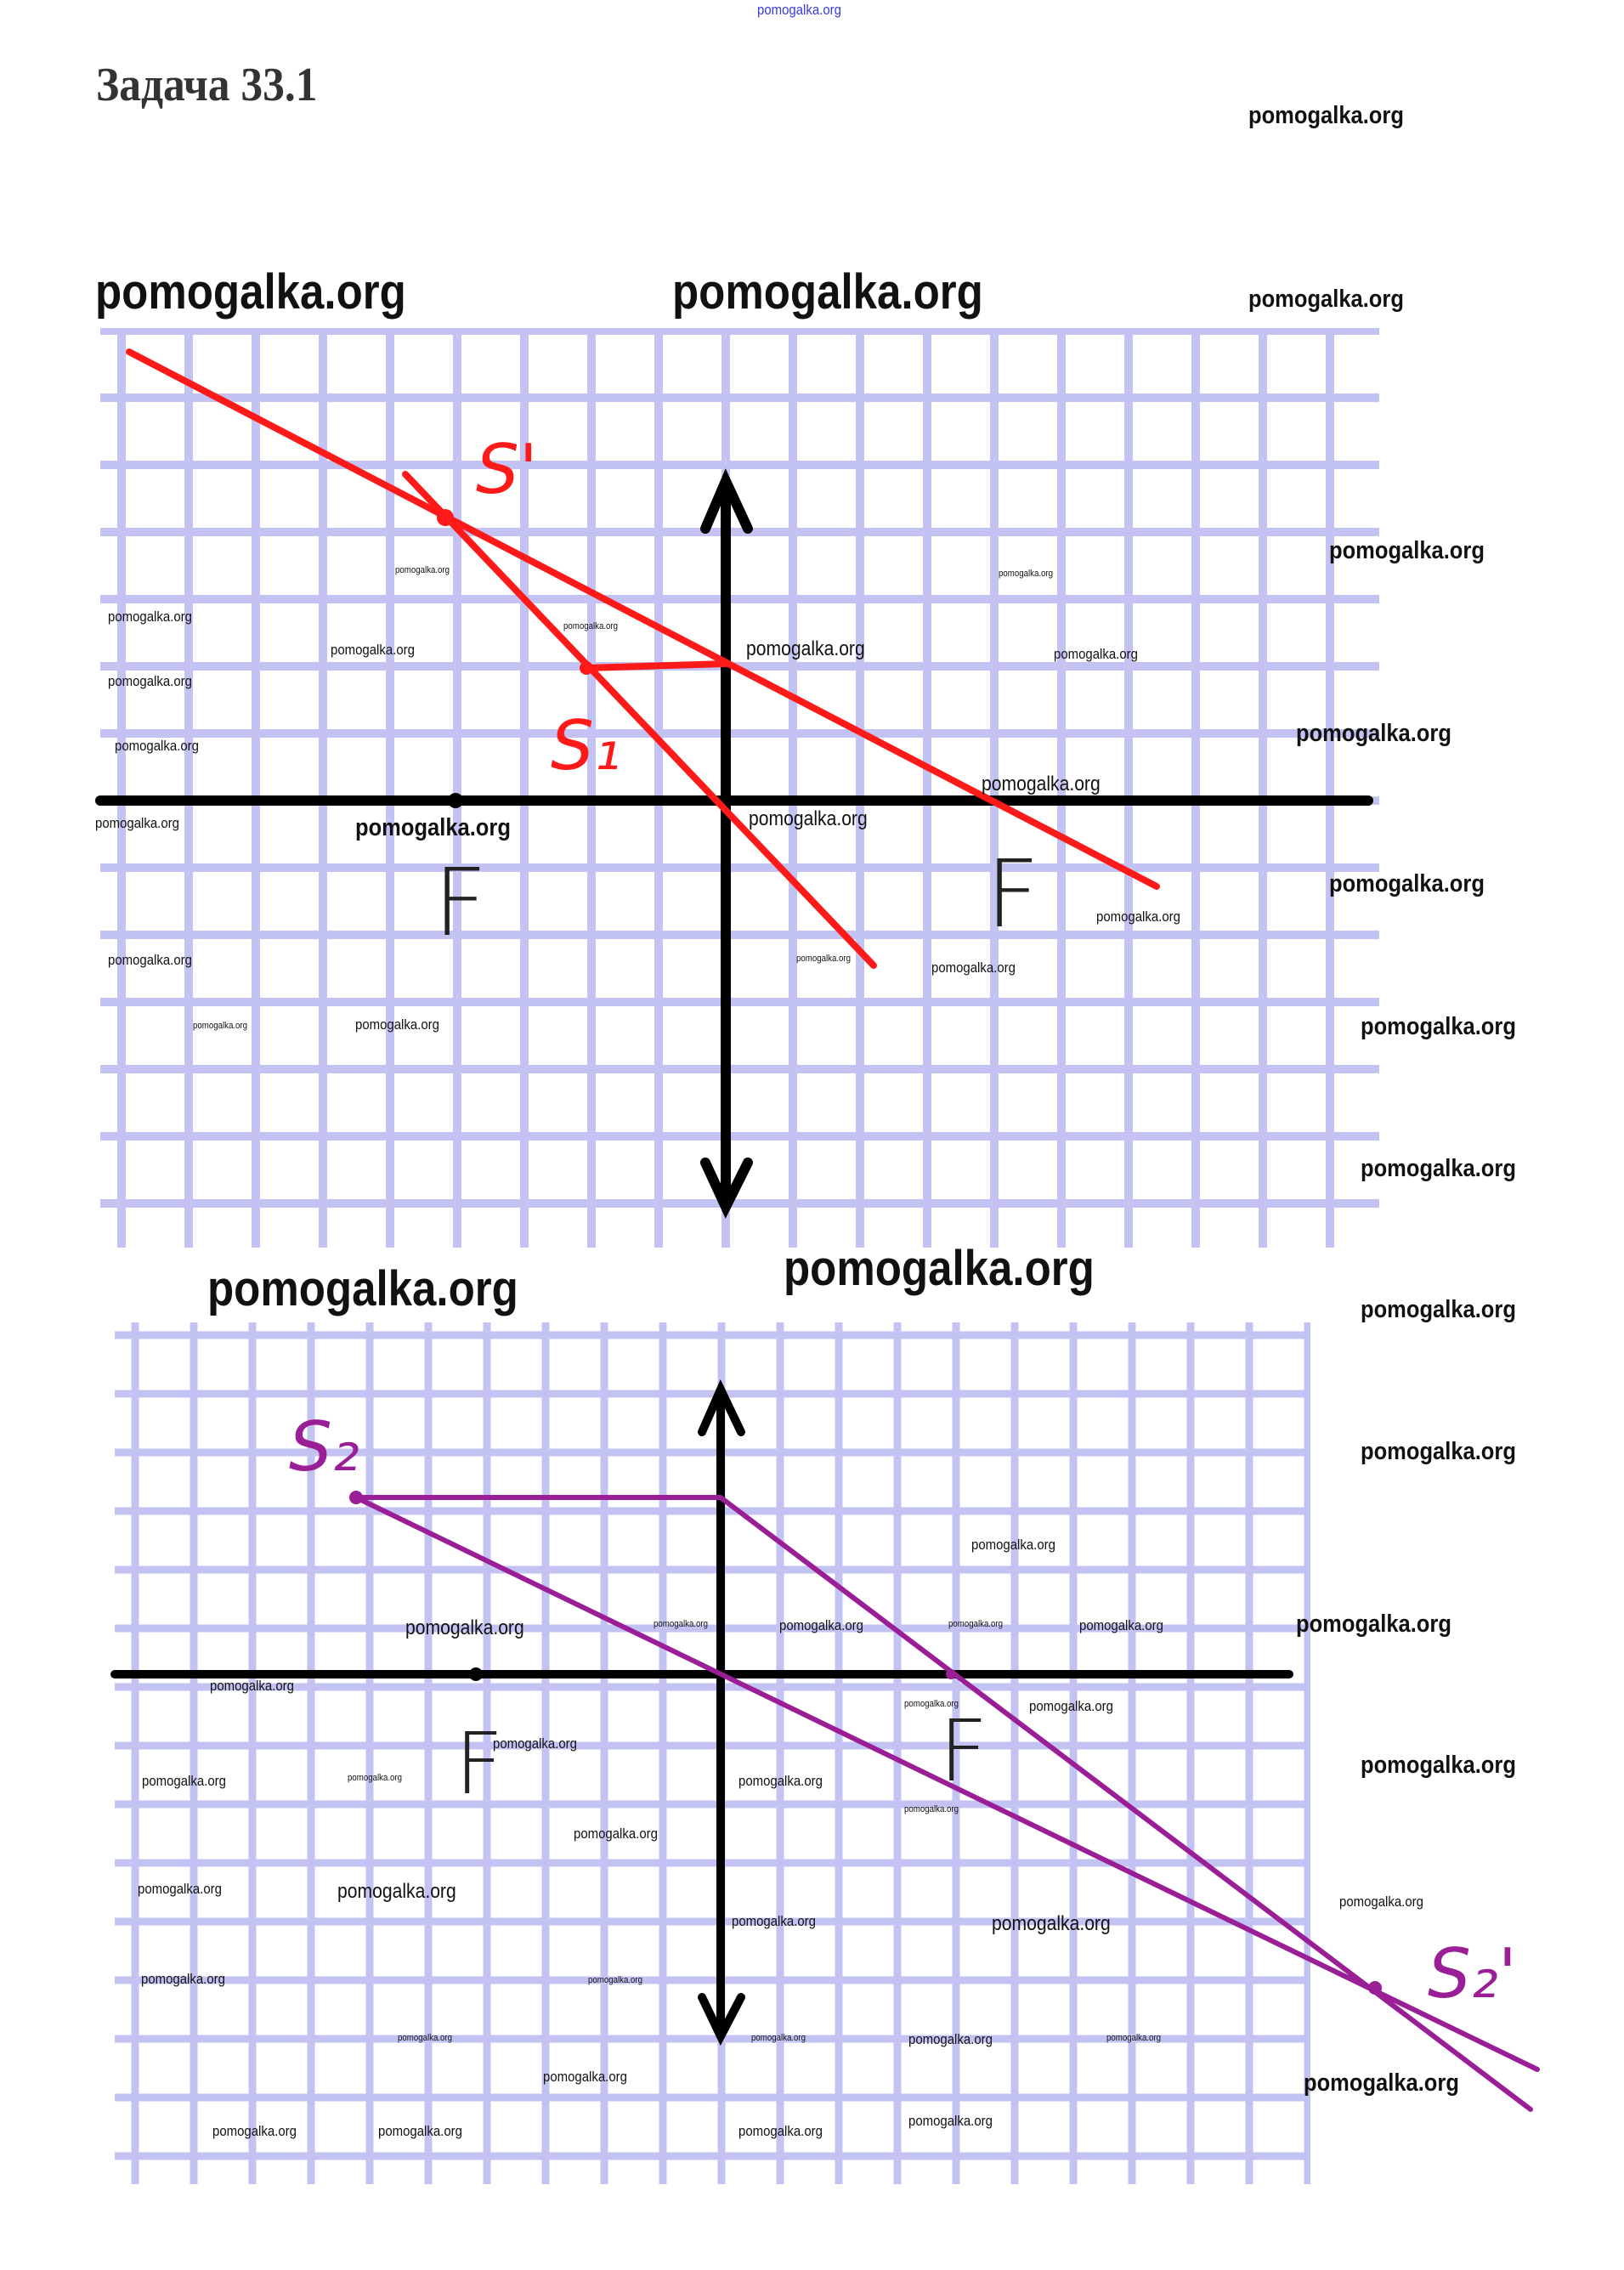 Image resolution: width=1624 pixels, height=2270 pixels. I want to click on ray-parallel, so click(656, 666).